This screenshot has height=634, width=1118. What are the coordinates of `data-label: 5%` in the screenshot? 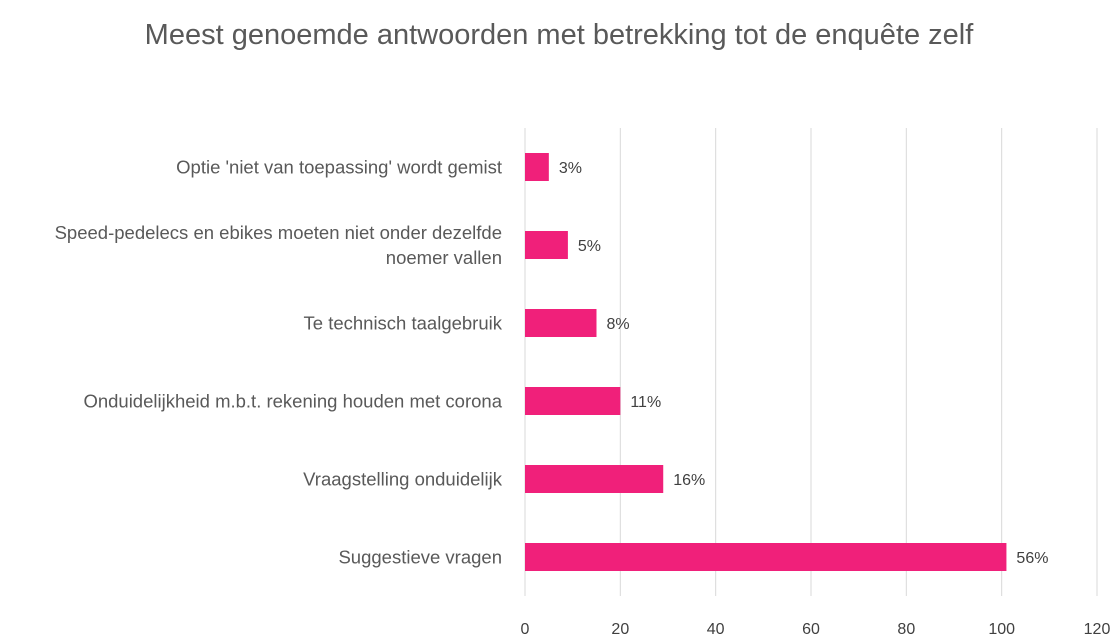 It's located at (589, 246).